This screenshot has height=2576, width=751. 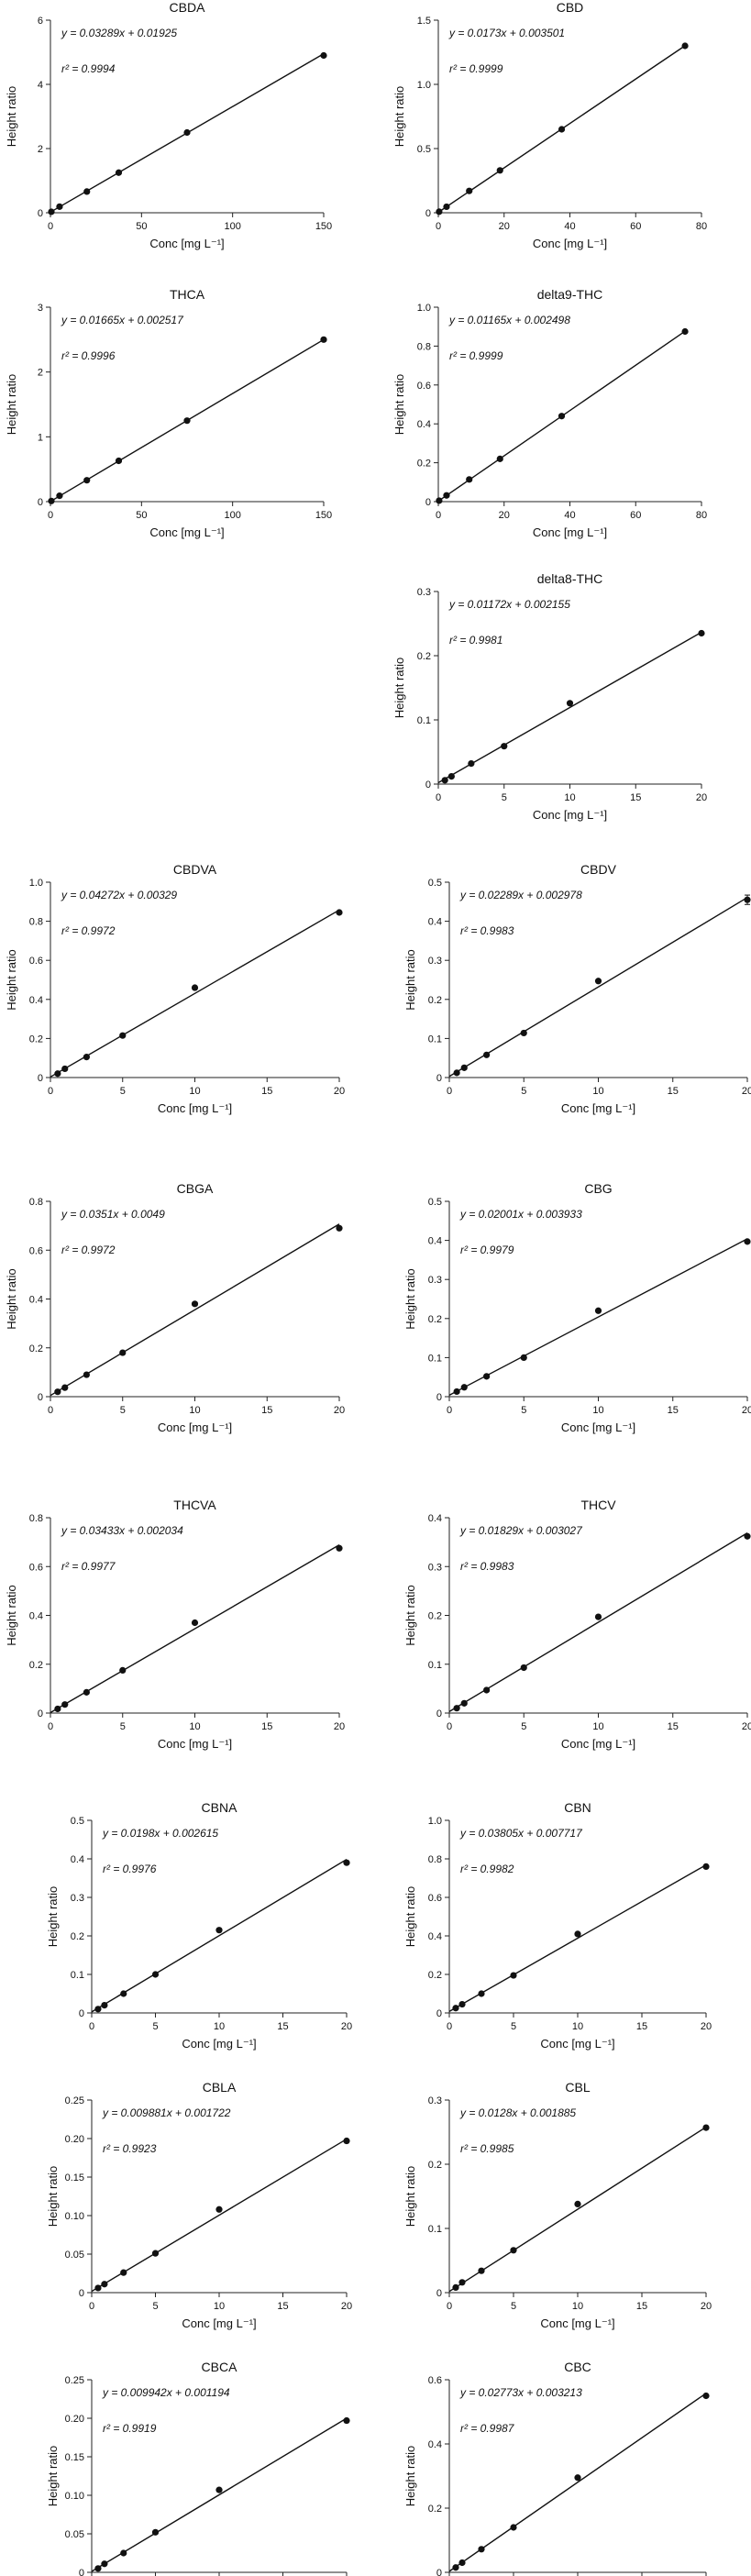 I want to click on regression-equation: y = 0.009881x + 0.001722, so click(x=166, y=2112).